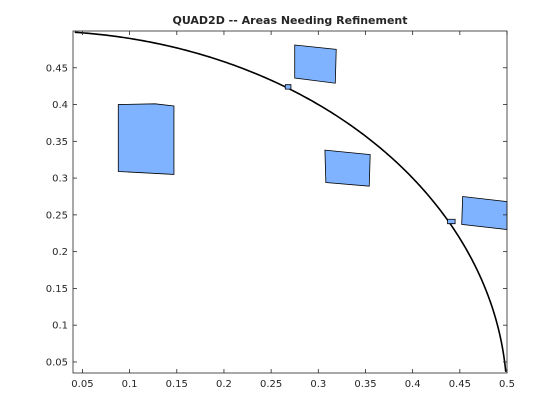 This screenshot has width=560, height=420. What do you see at coordinates (460, 384) in the screenshot?
I see `x-tick-label: 0.45` at bounding box center [460, 384].